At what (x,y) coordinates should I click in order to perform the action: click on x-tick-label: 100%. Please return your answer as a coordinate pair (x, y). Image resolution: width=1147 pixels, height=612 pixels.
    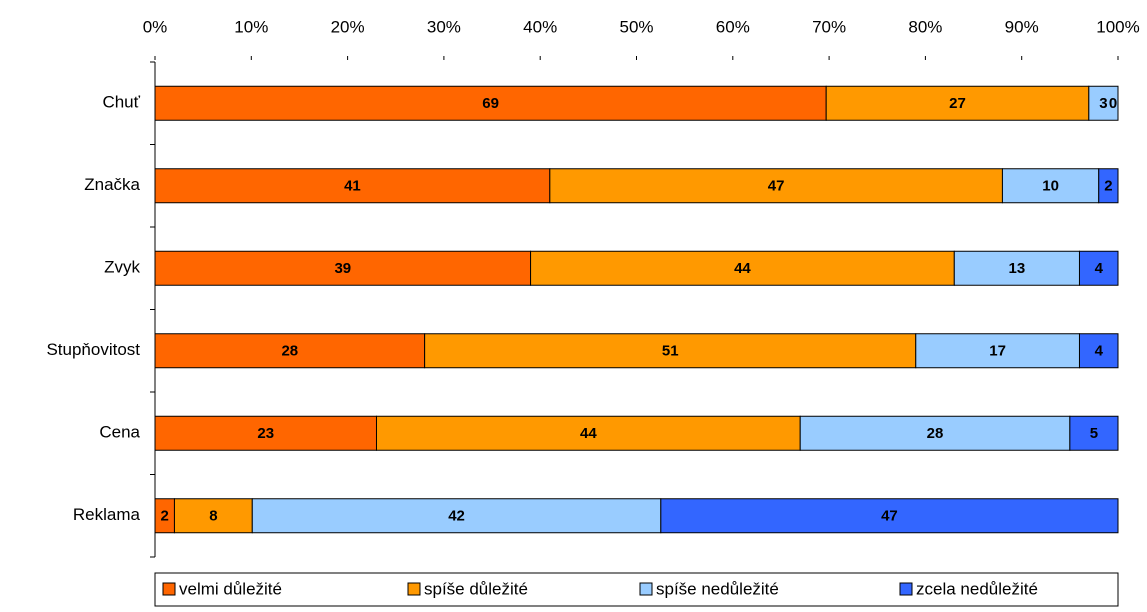
    Looking at the image, I should click on (1117, 26).